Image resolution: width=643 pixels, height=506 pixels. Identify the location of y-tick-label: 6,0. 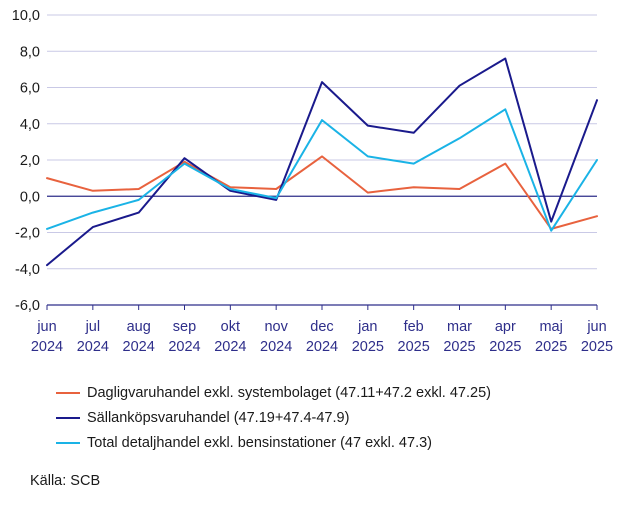
(30, 89).